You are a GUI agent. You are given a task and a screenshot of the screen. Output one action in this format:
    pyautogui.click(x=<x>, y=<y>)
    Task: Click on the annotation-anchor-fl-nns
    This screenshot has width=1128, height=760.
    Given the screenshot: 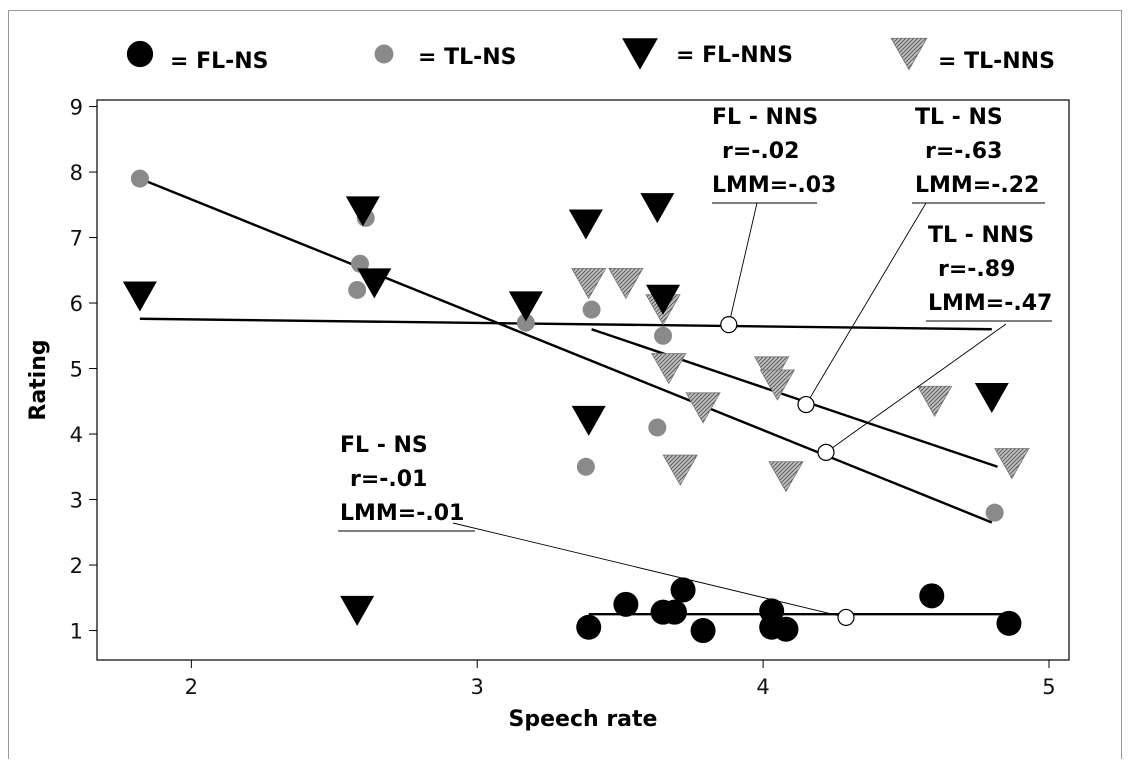 What is the action you would take?
    pyautogui.click(x=729, y=325)
    